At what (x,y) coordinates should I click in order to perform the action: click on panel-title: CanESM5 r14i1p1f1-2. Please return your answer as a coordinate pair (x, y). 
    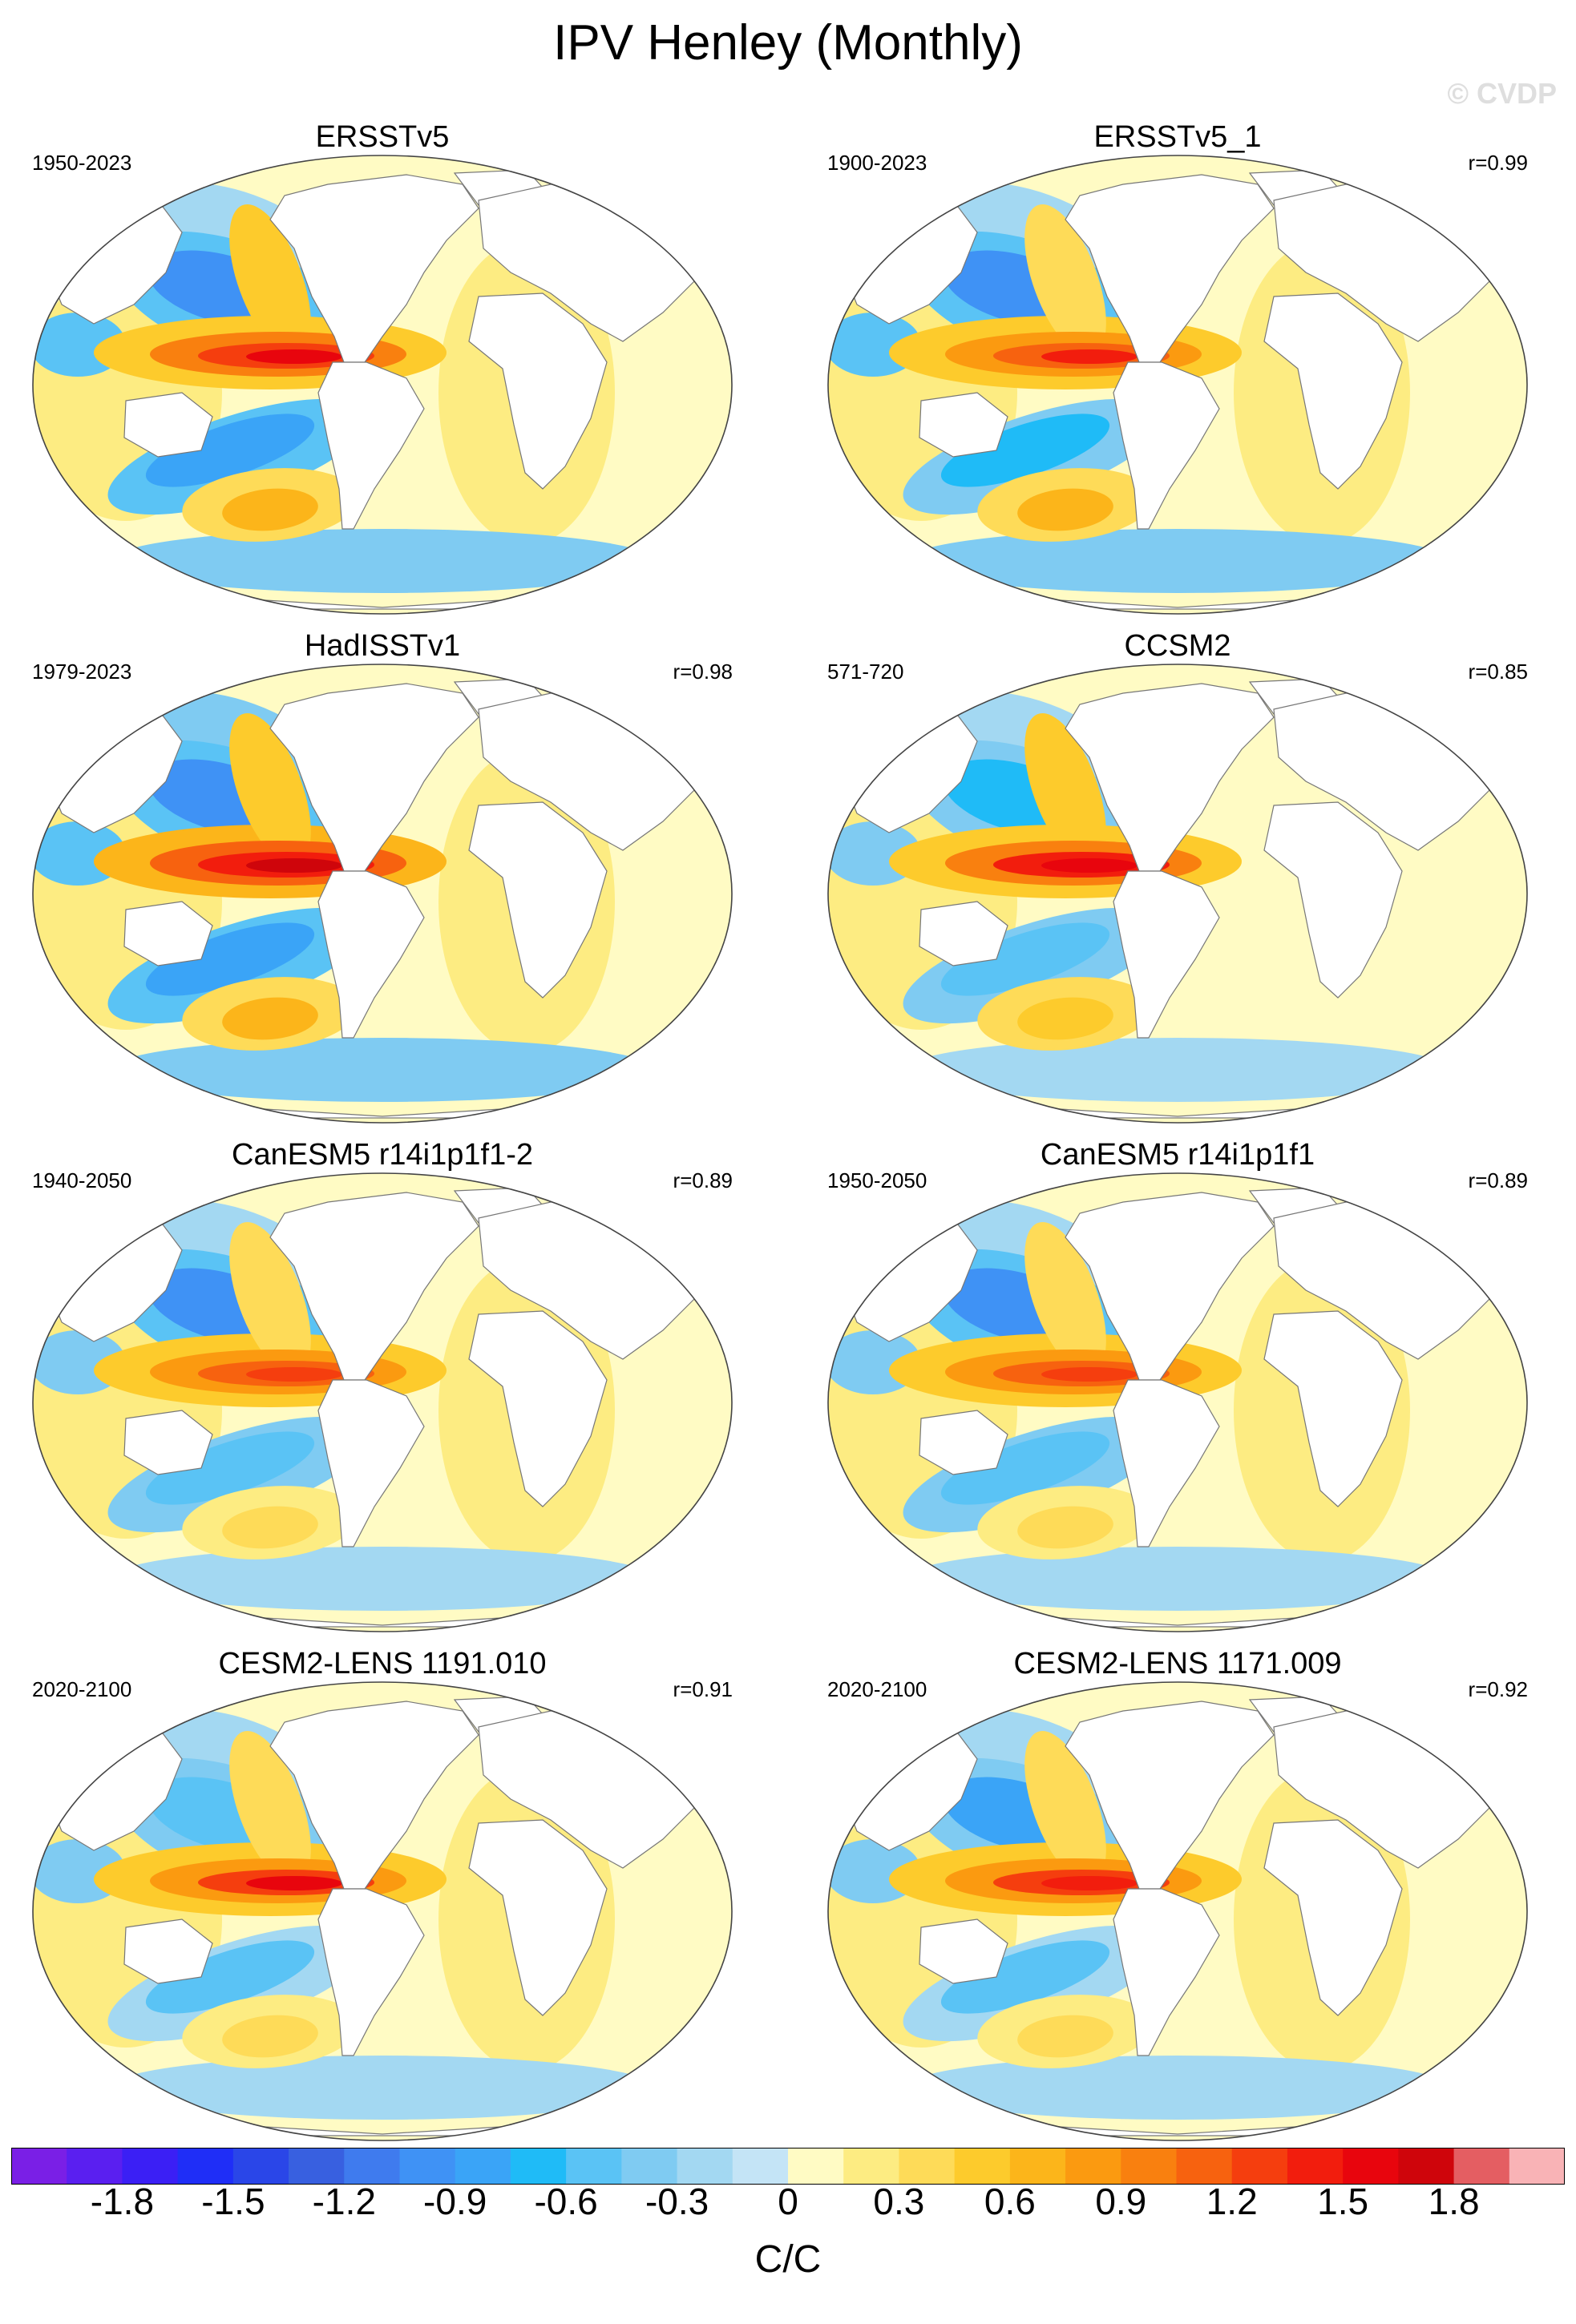
    Looking at the image, I should click on (382, 1155).